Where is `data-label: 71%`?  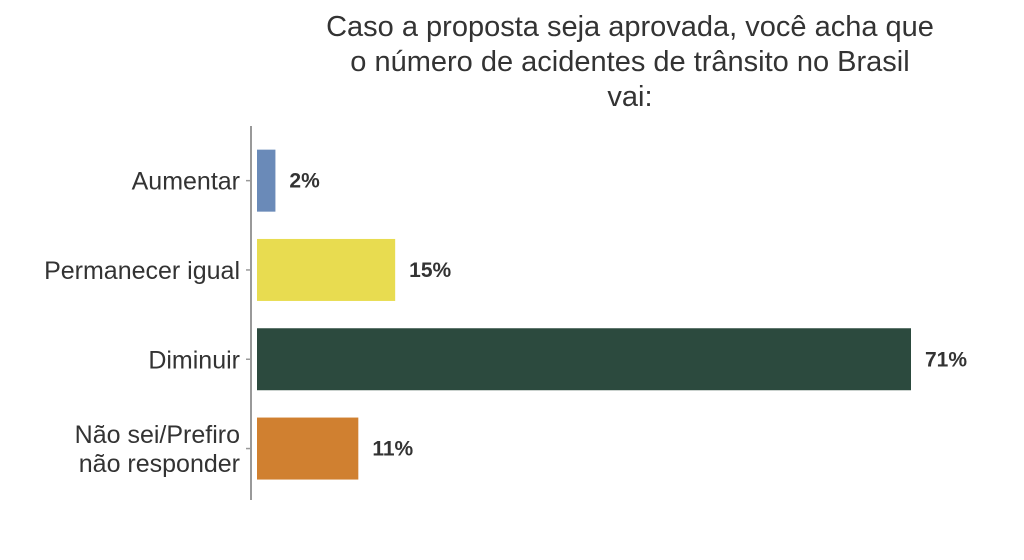
data-label: 71% is located at coordinates (946, 359).